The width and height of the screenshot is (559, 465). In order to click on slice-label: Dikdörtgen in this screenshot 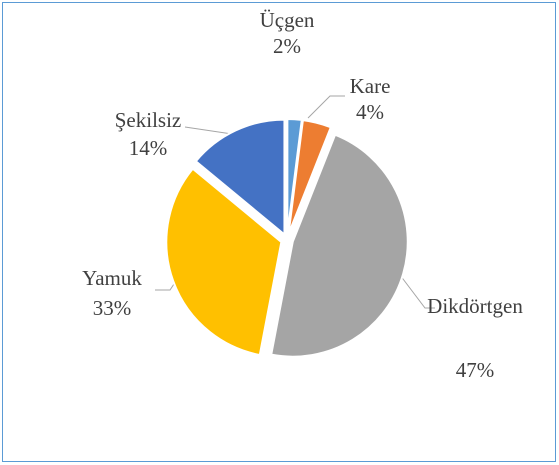, I will do `click(475, 306)`.